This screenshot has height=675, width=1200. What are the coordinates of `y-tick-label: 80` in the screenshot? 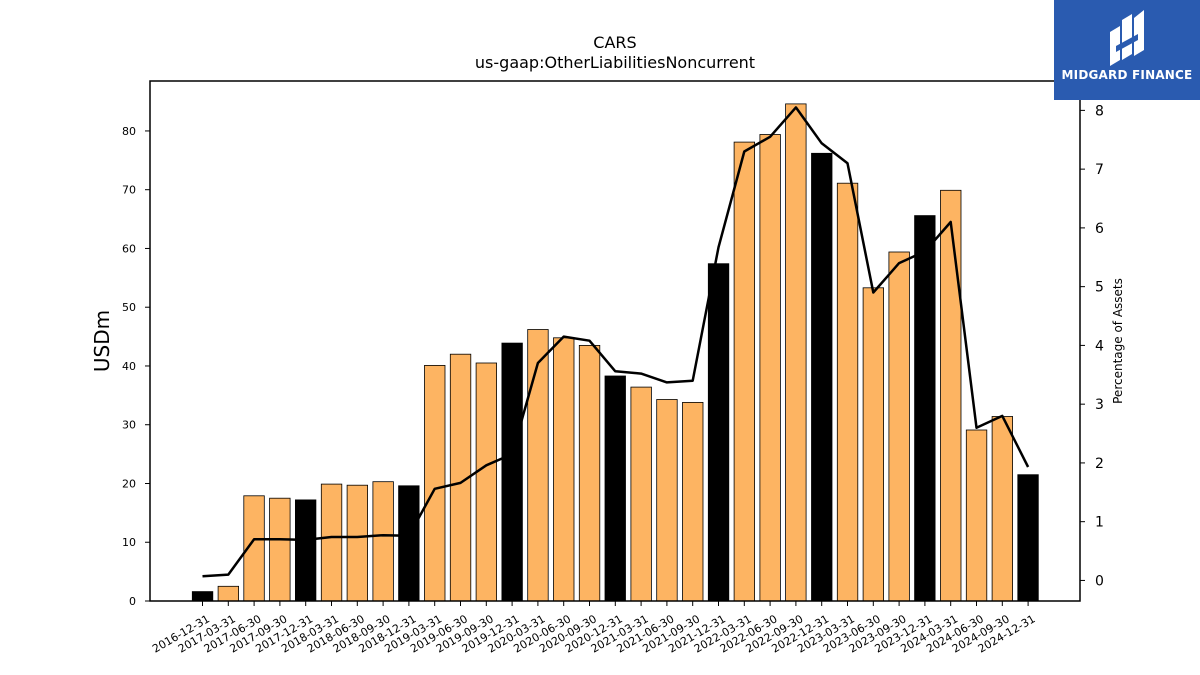 It's located at (129, 131).